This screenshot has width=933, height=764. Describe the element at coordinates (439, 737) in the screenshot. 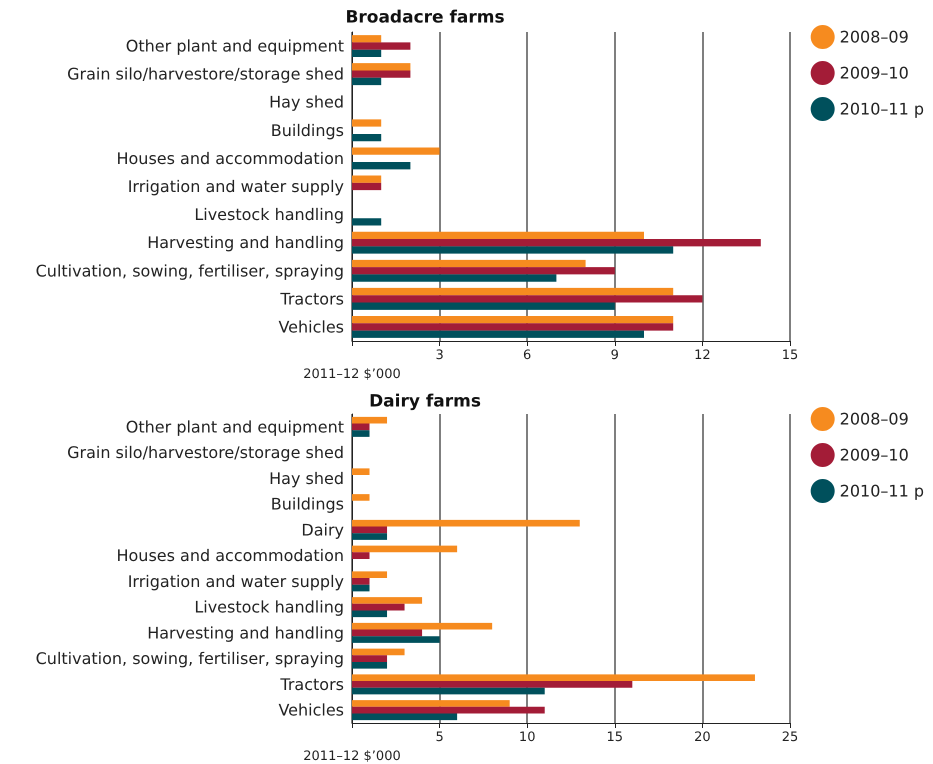

I see `x-tick-label: 5` at that location.